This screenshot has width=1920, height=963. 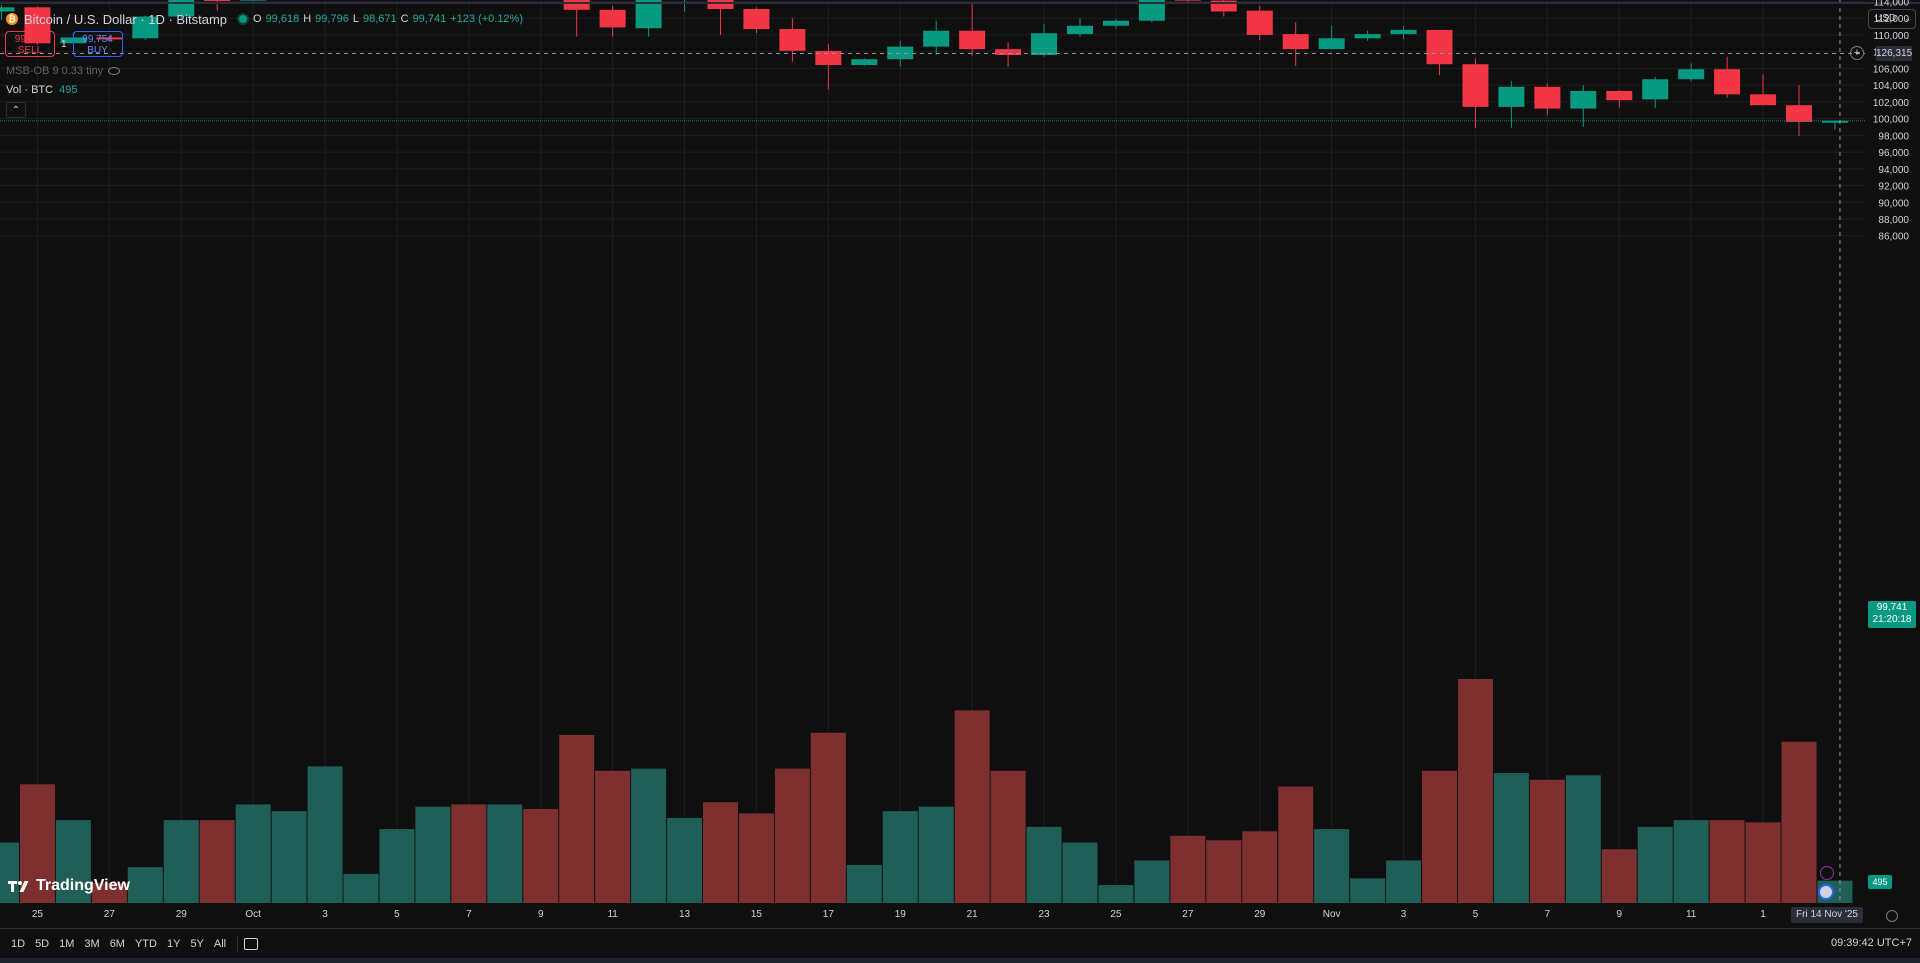 What do you see at coordinates (16, 110) in the screenshot?
I see `collapse-legend-button: ⌃` at bounding box center [16, 110].